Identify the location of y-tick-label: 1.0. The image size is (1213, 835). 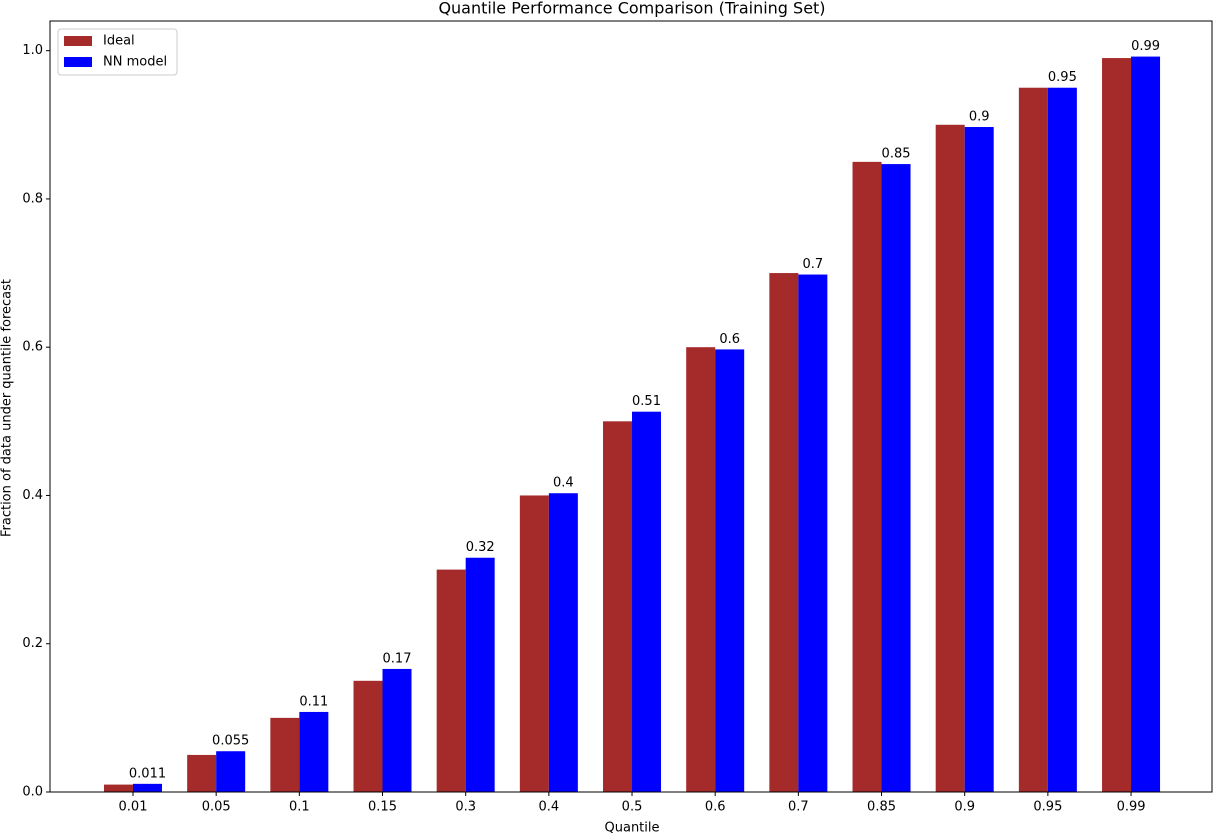
(32, 50).